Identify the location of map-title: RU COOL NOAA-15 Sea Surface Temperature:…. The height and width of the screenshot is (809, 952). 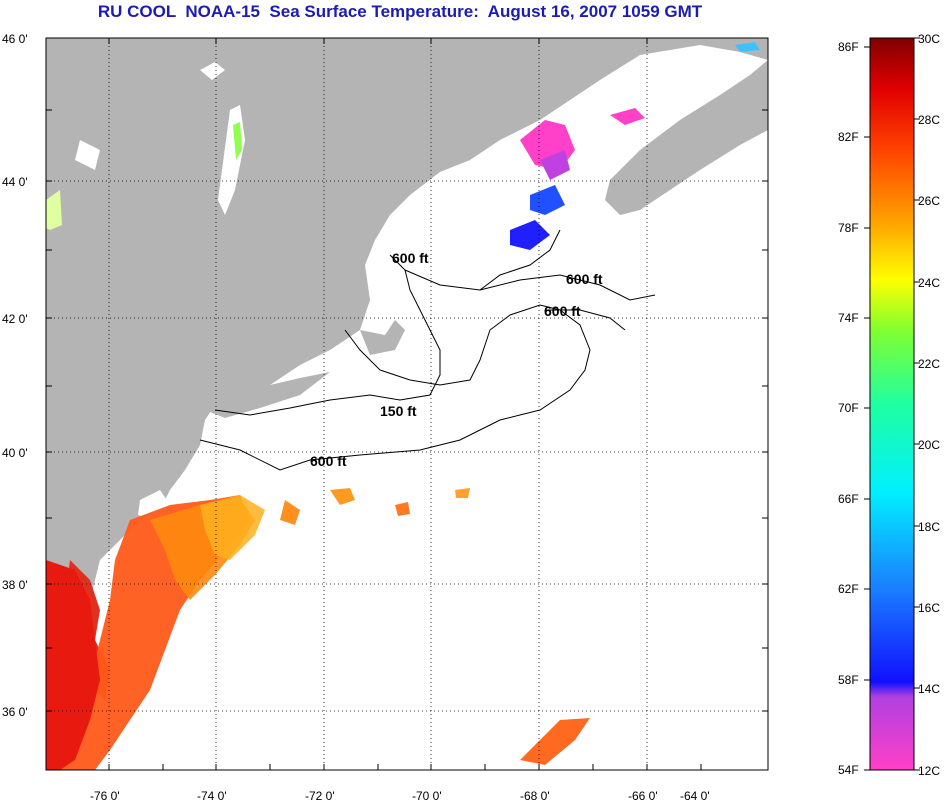
(400, 11).